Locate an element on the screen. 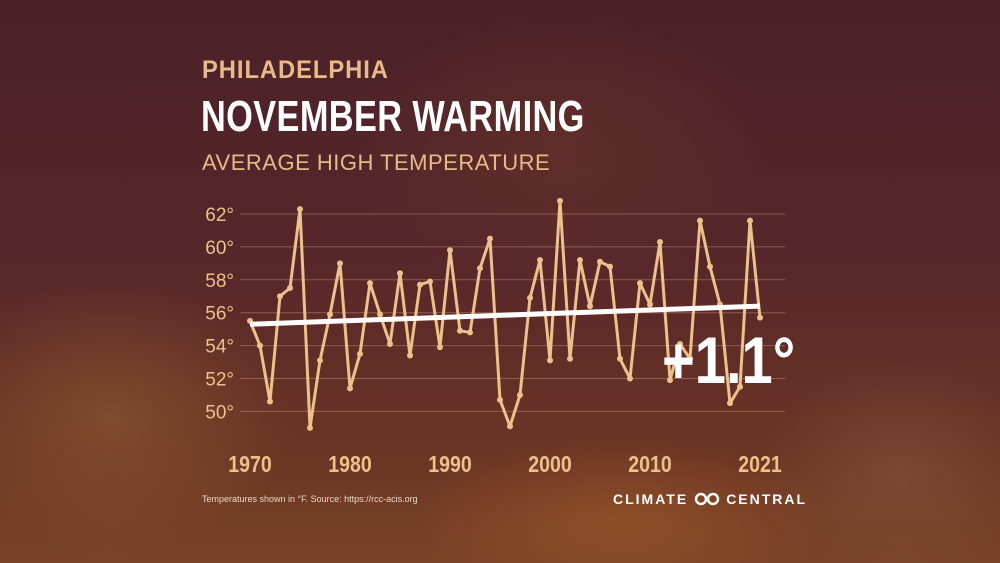  climate-central-logo: CLIMATE CENTRAL is located at coordinates (710, 499).